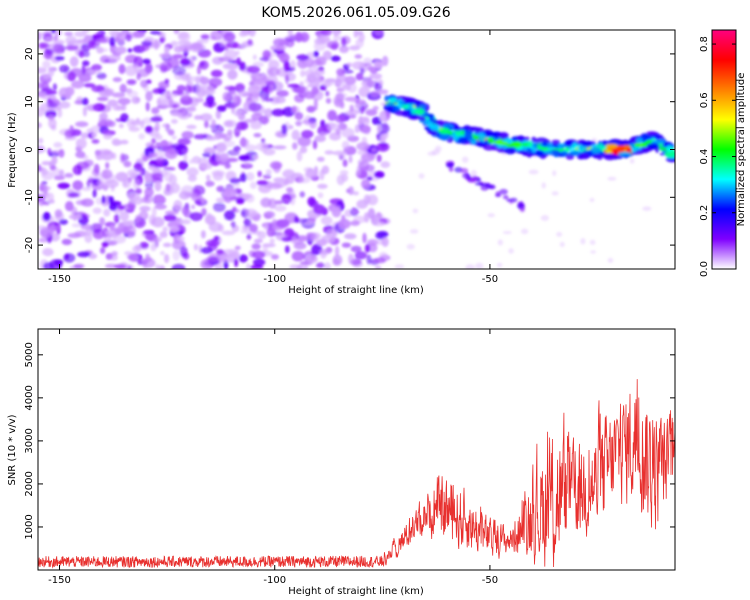  What do you see at coordinates (59, 580) in the screenshot?
I see `line-xtick-label: -150` at bounding box center [59, 580].